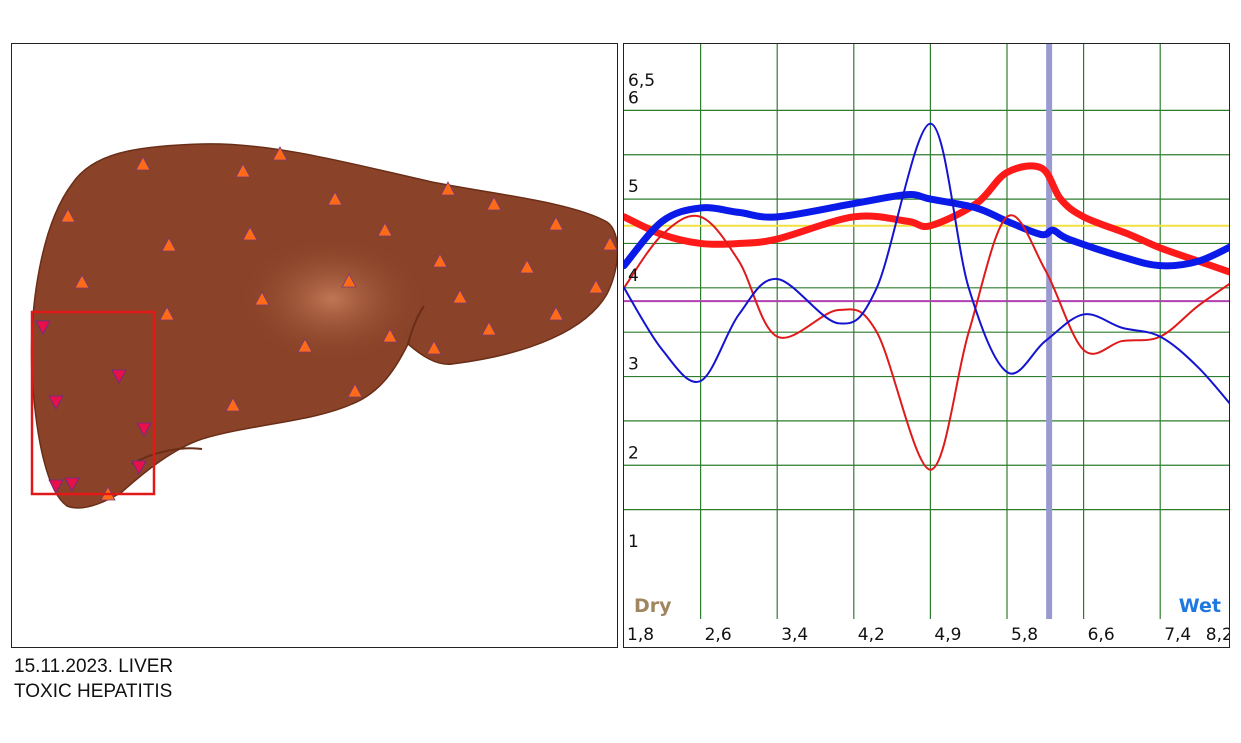 This screenshot has height=743, width=1241. I want to click on y-tick-label: 5, so click(633, 187).